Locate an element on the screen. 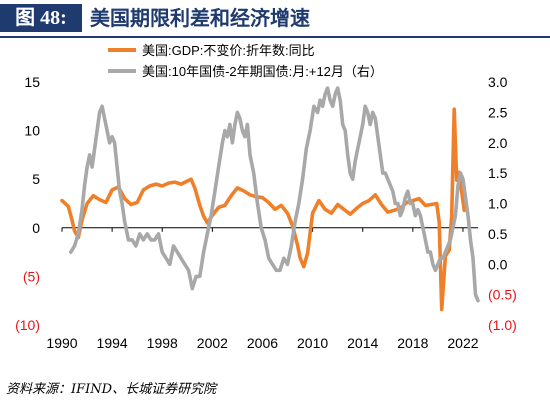  x-tick-label: 2010 is located at coordinates (312, 343).